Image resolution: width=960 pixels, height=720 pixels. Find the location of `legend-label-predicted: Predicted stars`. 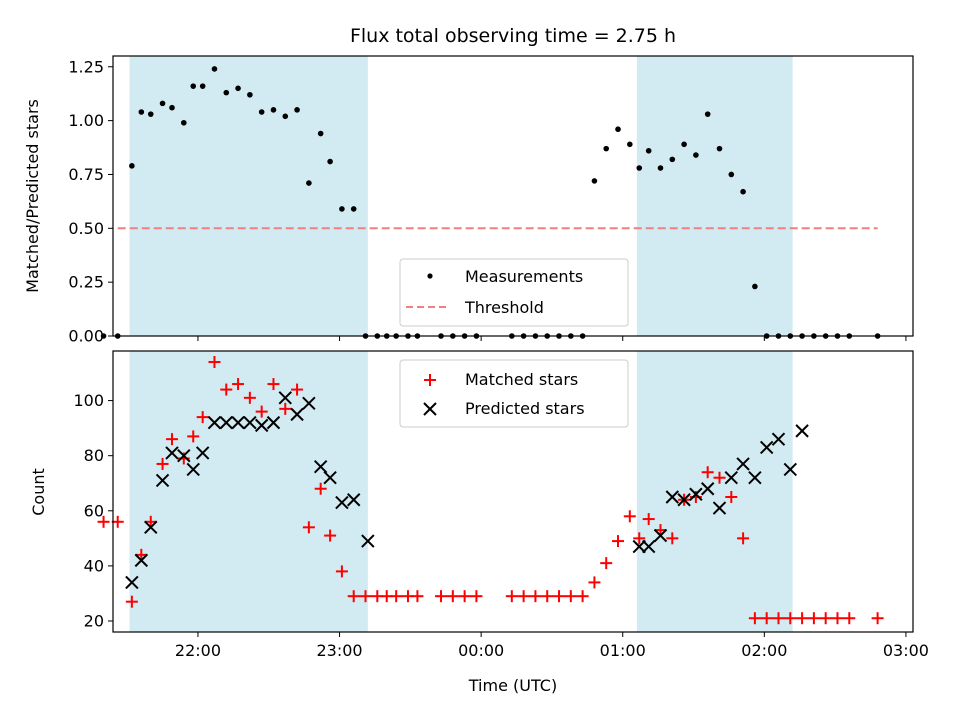

legend-label-predicted: Predicted stars is located at coordinates (525, 408).